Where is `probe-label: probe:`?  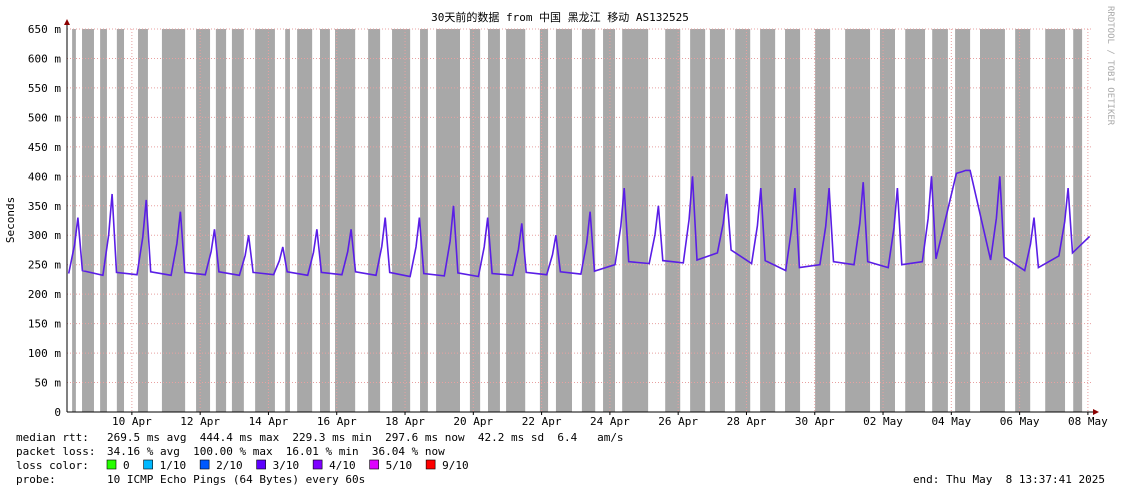 probe-label: probe: is located at coordinates (36, 479).